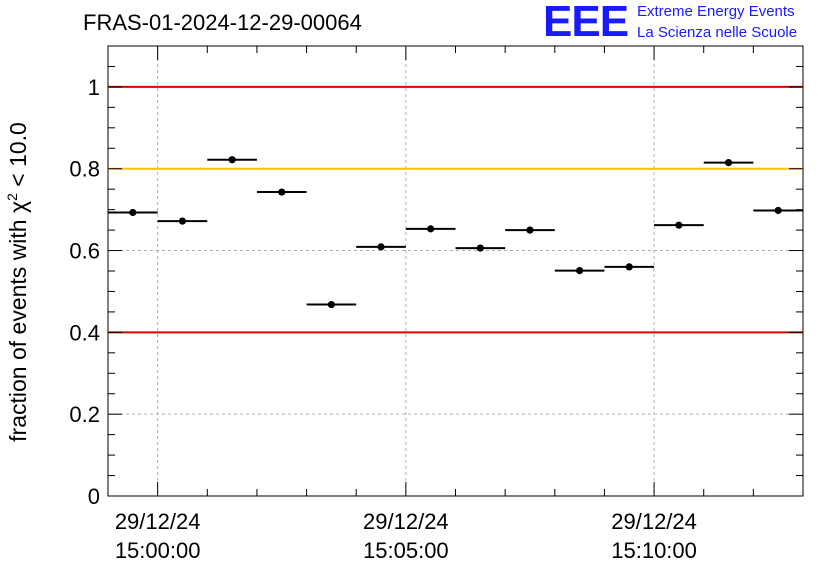 The width and height of the screenshot is (836, 572). I want to click on logo-line-2: La Scienza nelle Scuole, so click(717, 32).